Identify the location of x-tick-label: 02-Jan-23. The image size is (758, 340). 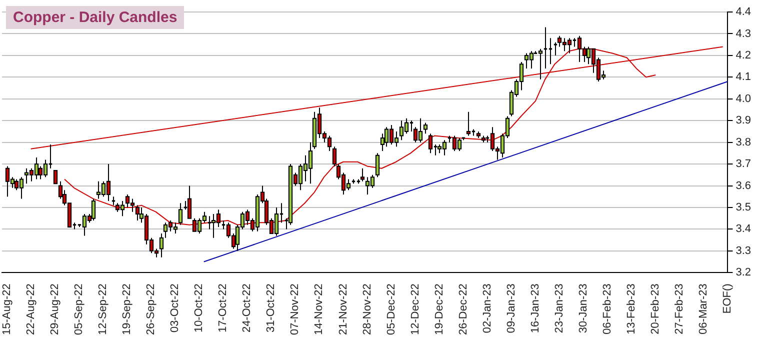
(487, 309).